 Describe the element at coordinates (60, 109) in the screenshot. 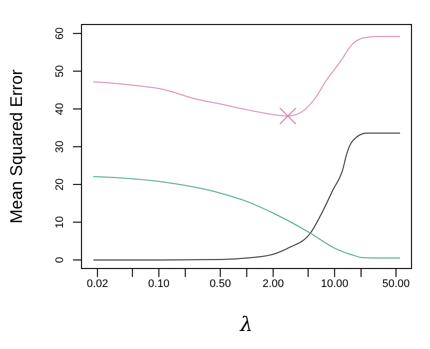

I see `y-tick-label: 40` at that location.